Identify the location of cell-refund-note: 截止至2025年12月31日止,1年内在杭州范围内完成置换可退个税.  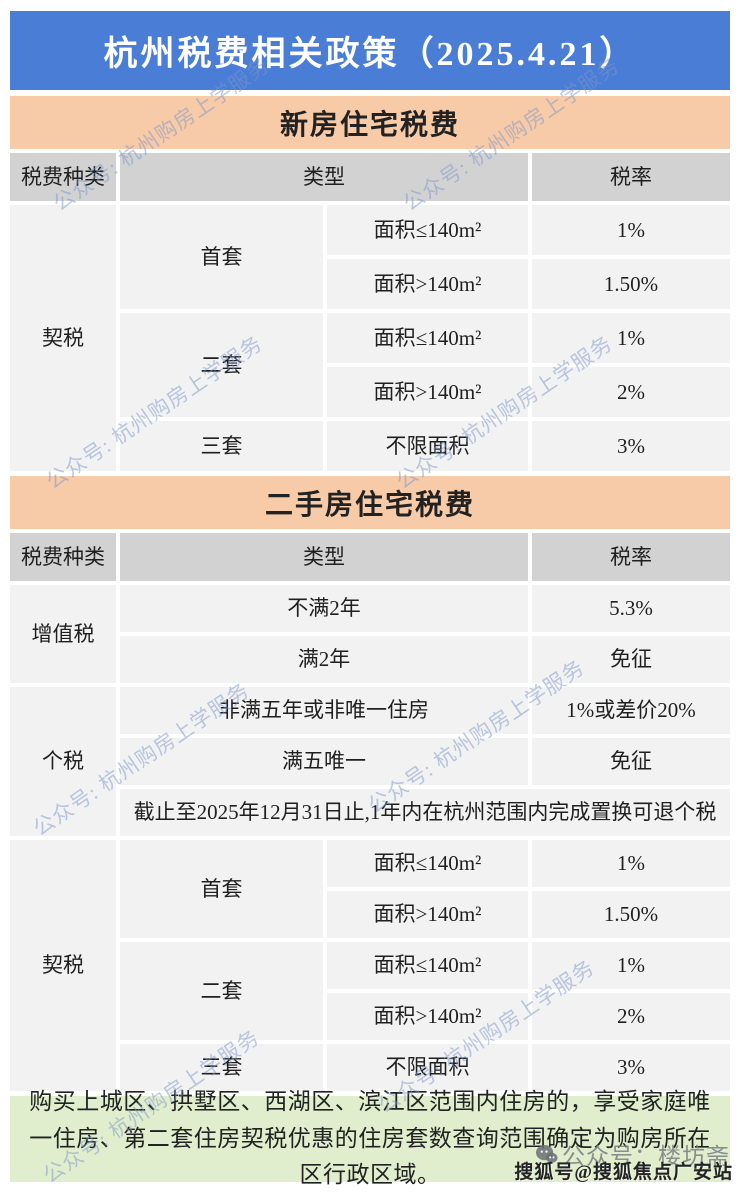
(425, 812).